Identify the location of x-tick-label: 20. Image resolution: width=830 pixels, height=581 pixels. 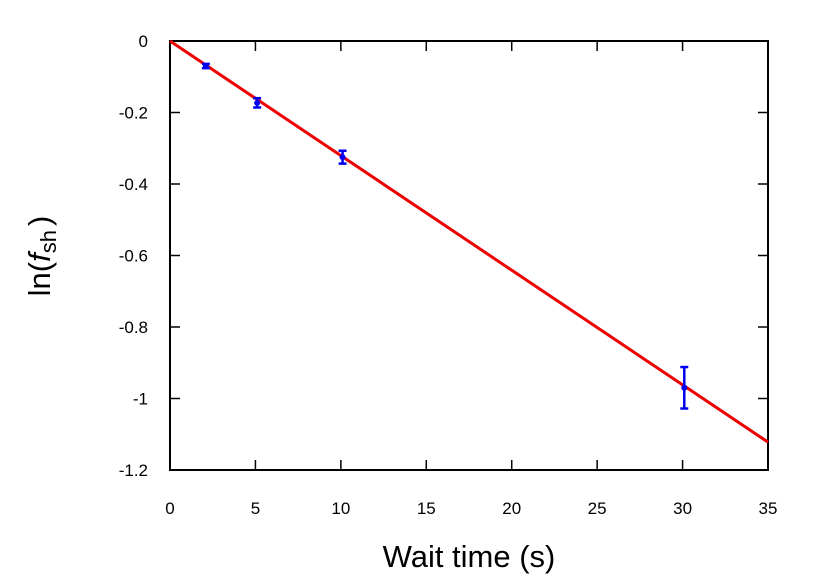
(511, 508).